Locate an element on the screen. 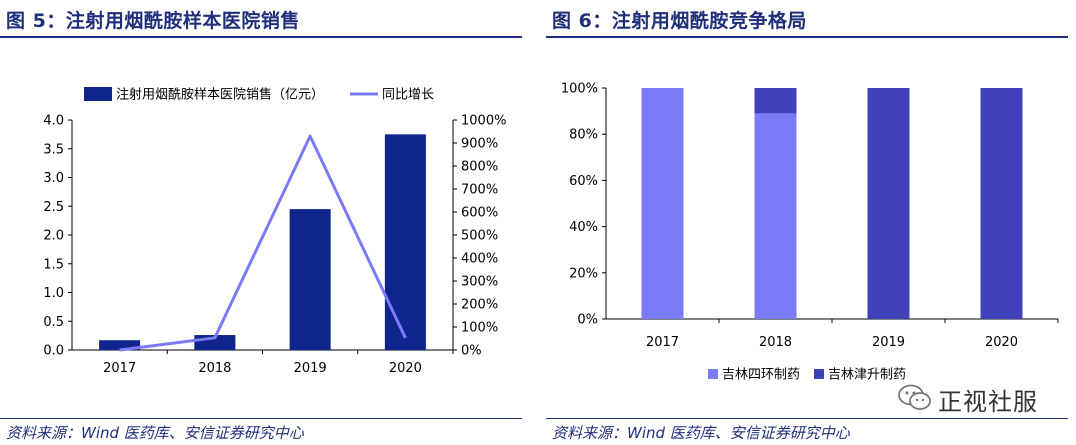 The height and width of the screenshot is (445, 1076). y-tick-label: 0% is located at coordinates (587, 320).